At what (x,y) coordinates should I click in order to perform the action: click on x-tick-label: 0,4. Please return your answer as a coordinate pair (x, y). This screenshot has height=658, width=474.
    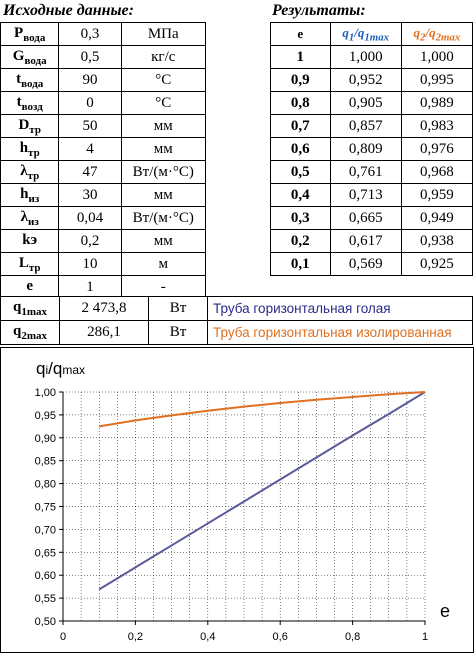
    Looking at the image, I should click on (207, 637).